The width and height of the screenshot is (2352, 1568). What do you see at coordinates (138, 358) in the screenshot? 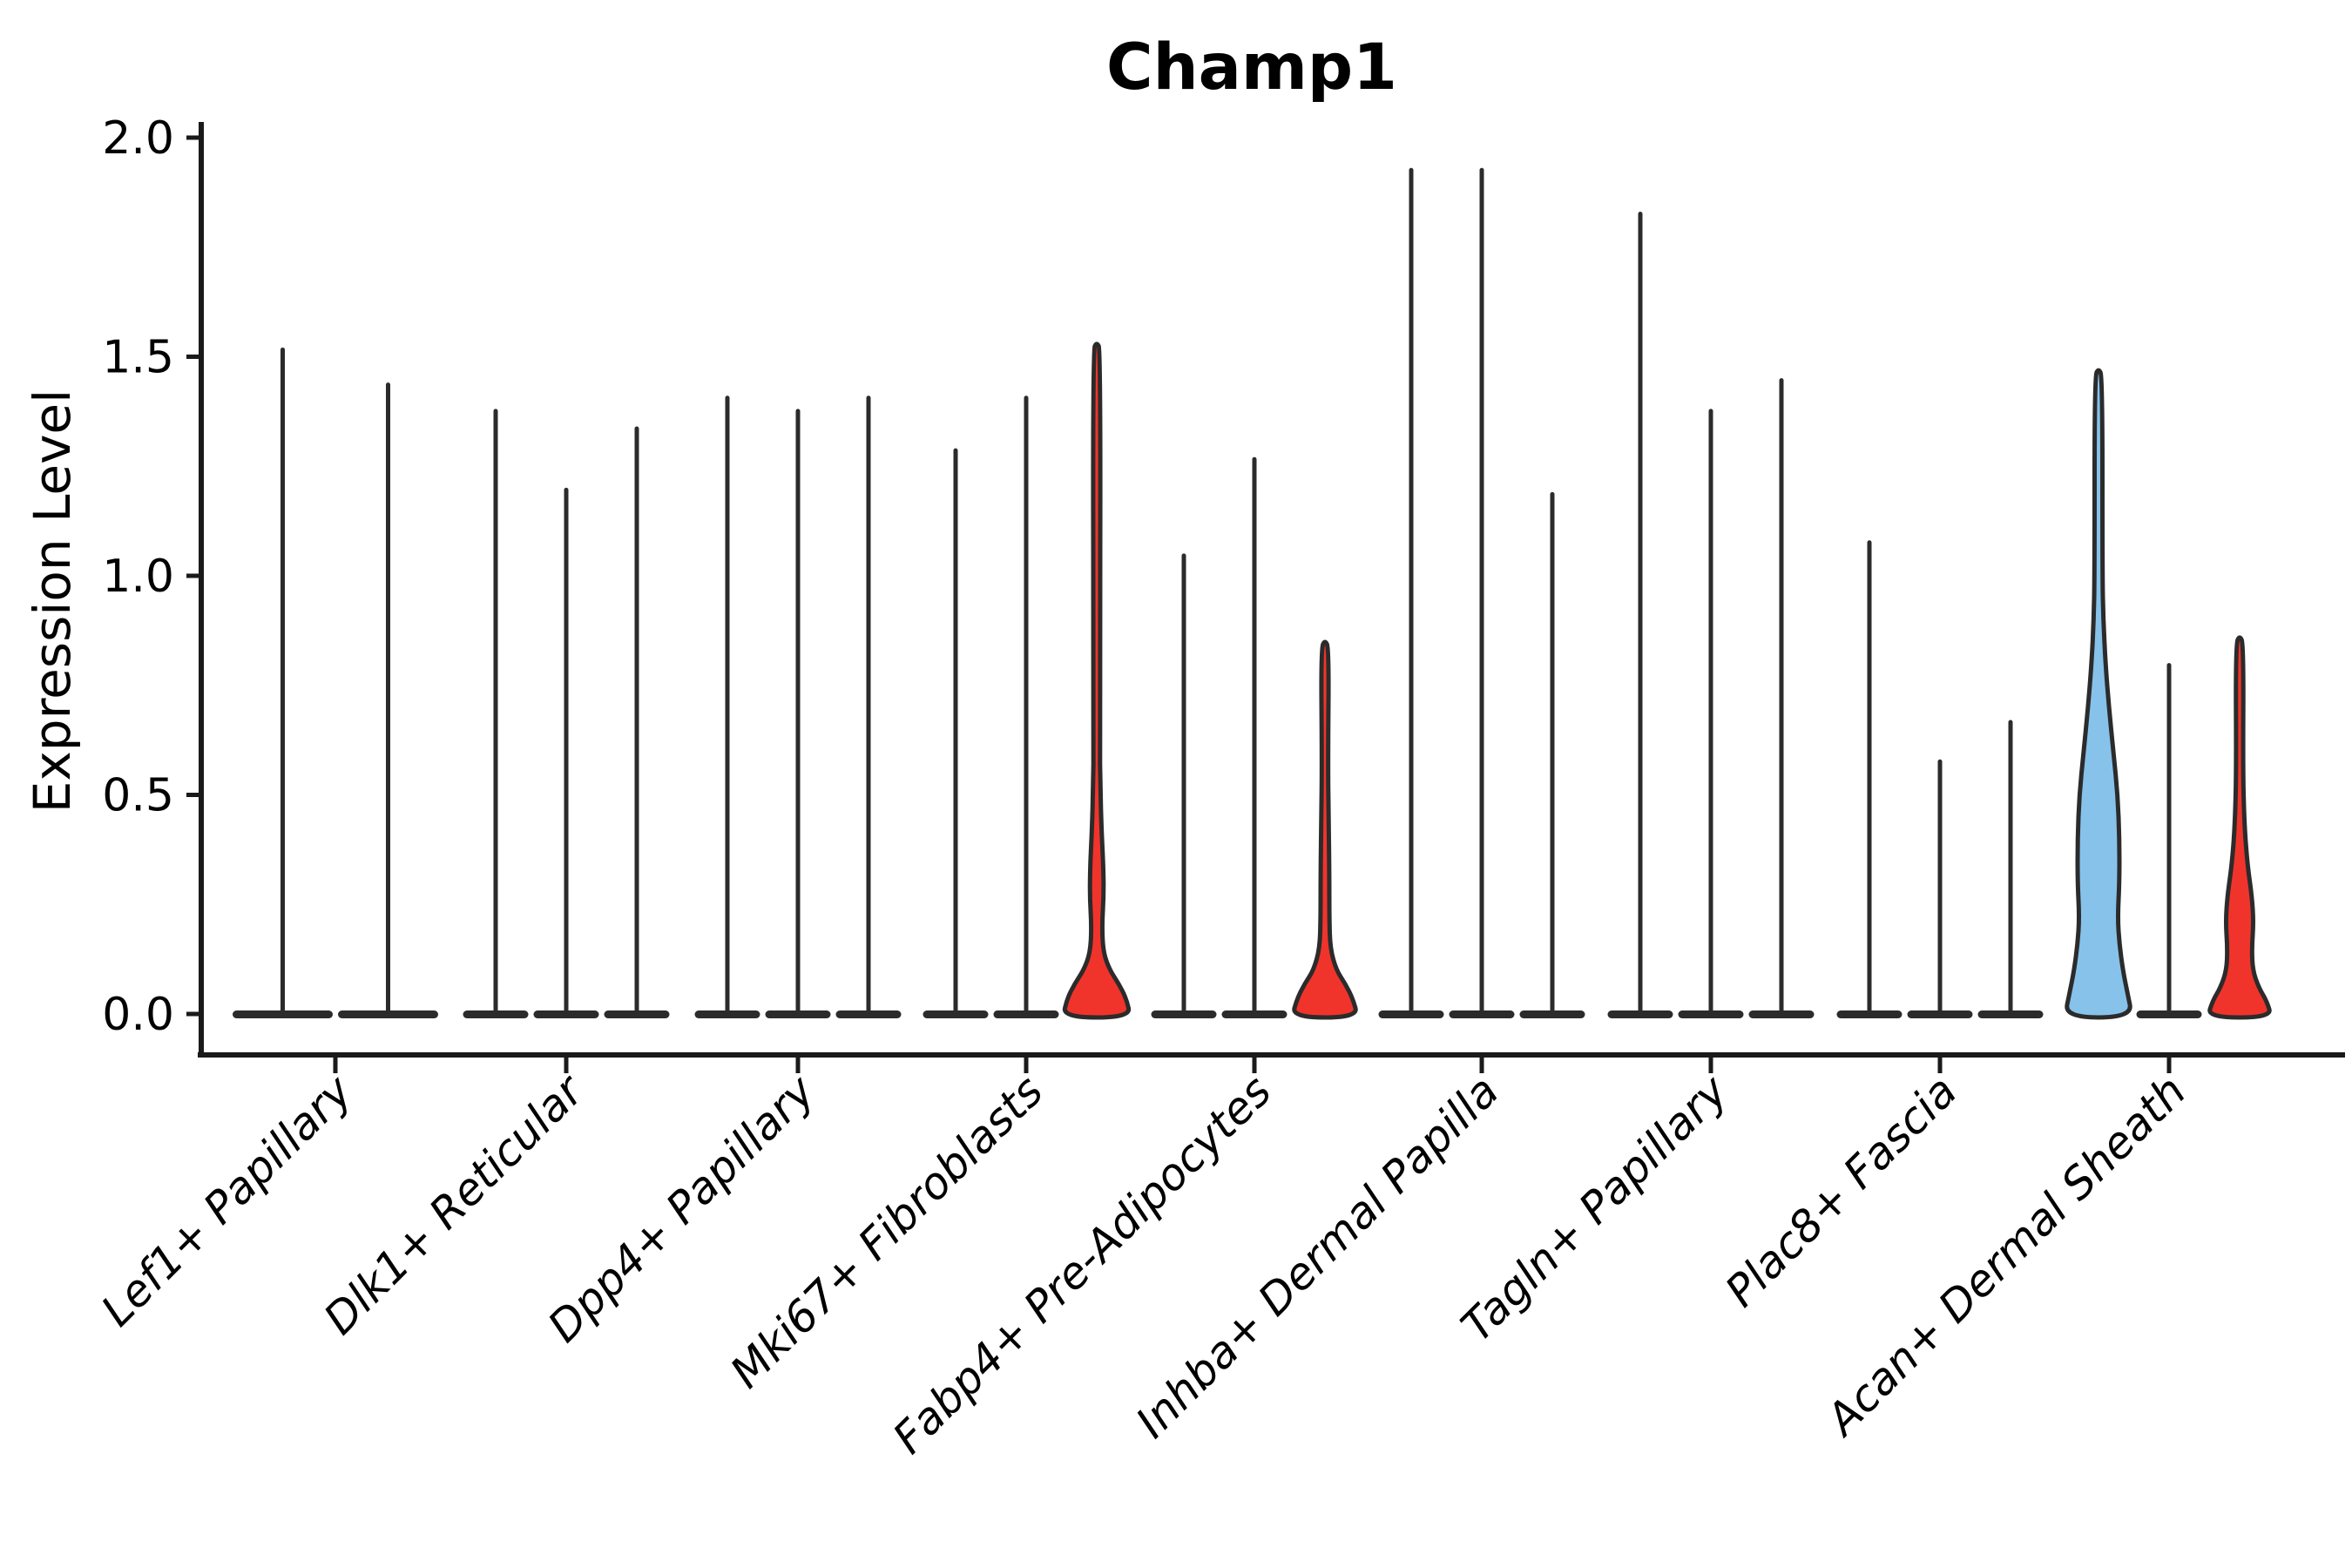
I see `y-tick-label: 1.5` at bounding box center [138, 358].